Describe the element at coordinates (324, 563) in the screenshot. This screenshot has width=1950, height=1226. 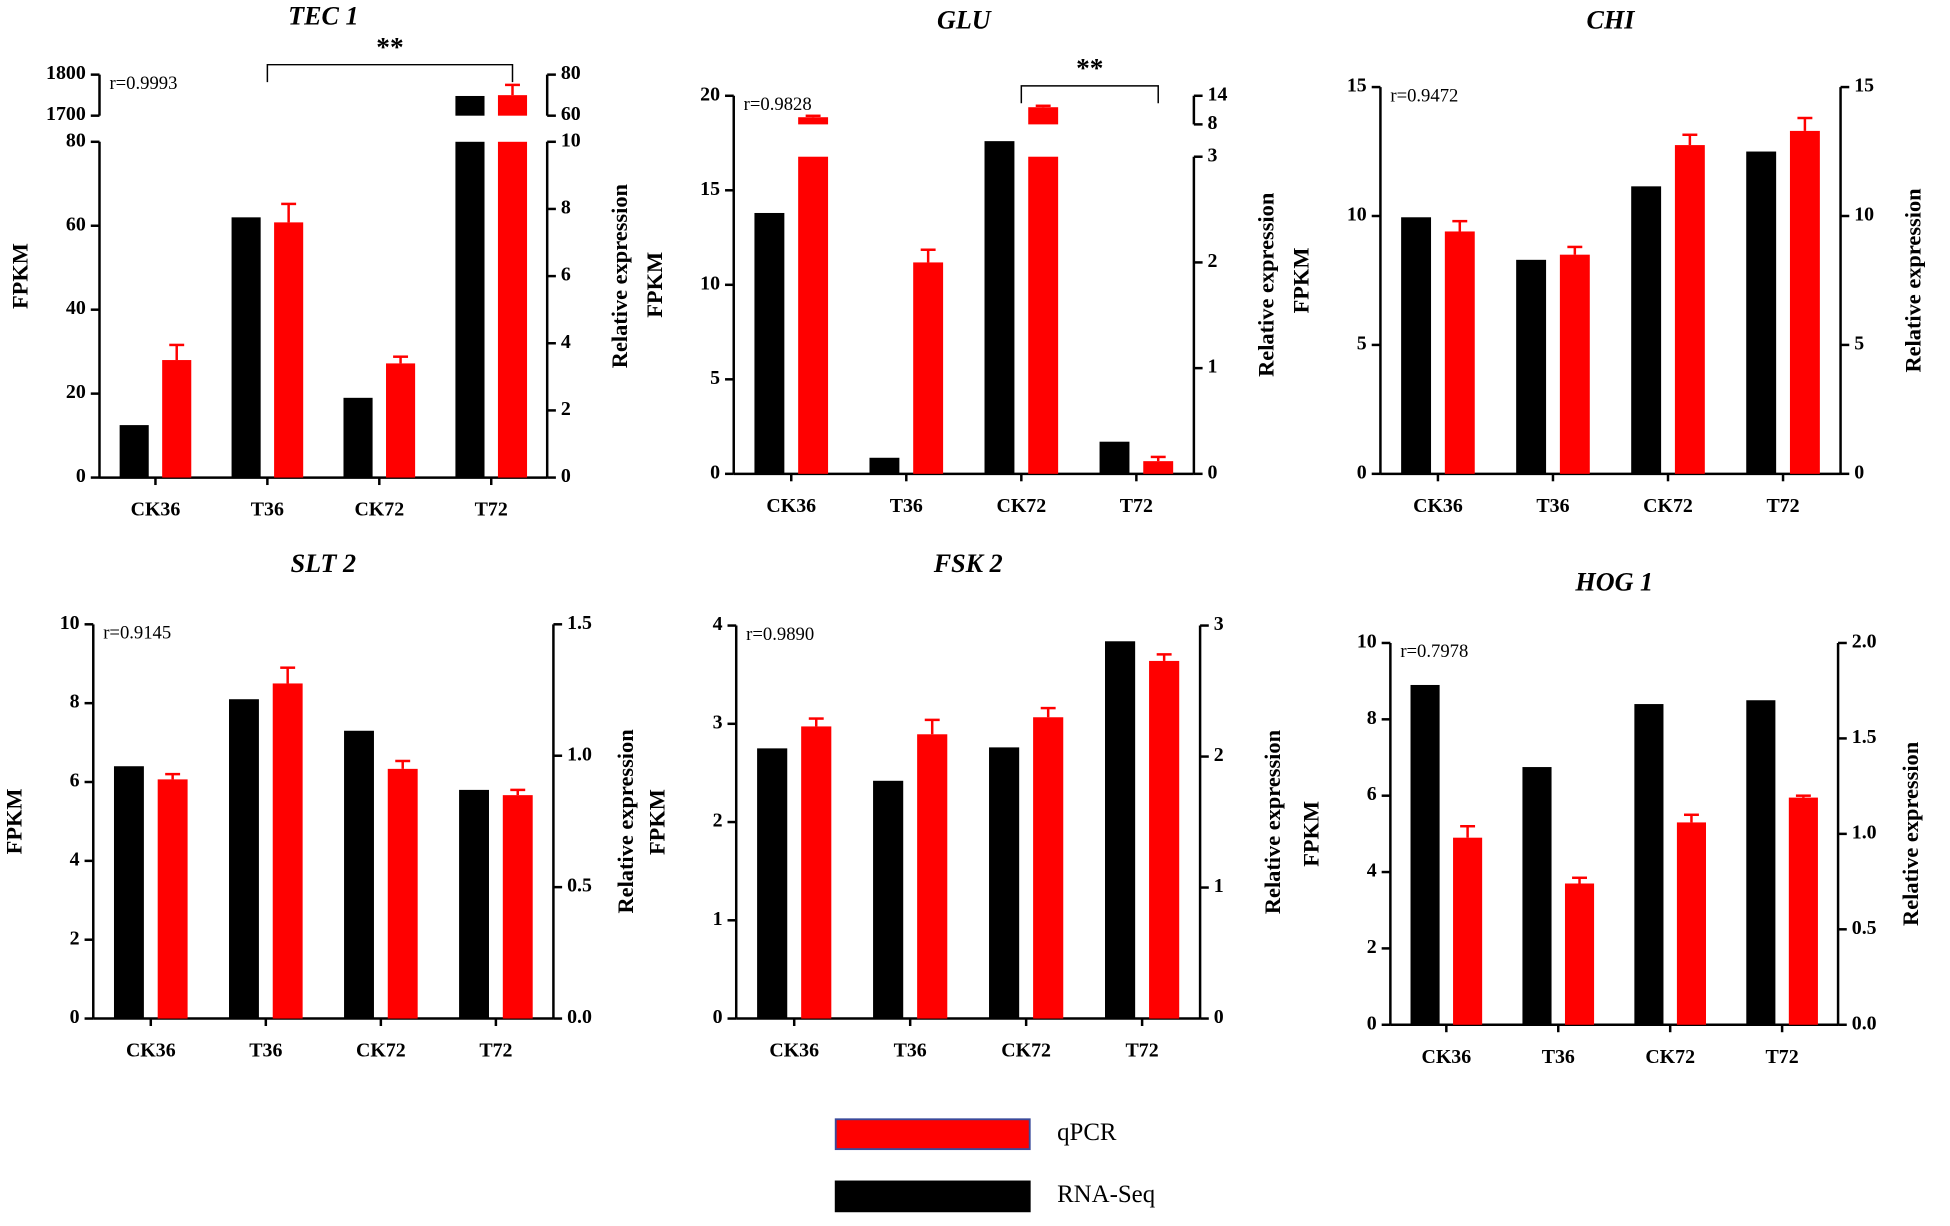
I see `chart-title: SLT 2` at that location.